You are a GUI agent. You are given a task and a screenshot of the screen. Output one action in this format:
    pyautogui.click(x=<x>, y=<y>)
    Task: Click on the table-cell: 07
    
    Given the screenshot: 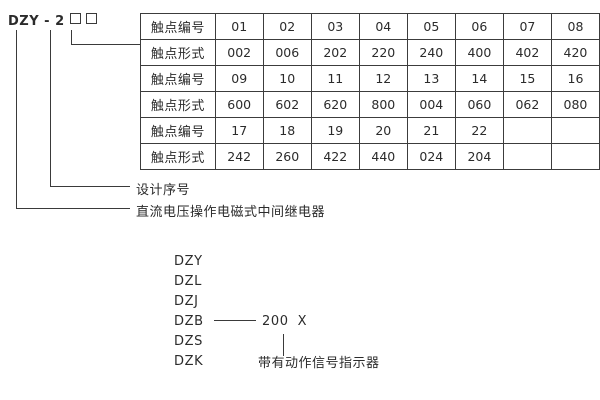 What is the action you would take?
    pyautogui.click(x=527, y=26)
    